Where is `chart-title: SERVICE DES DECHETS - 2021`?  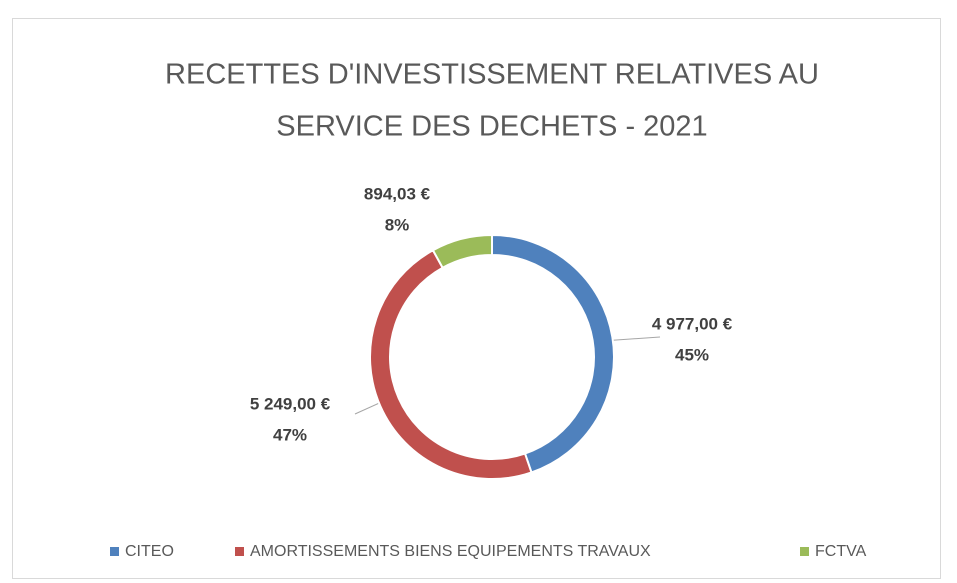
chart-title: SERVICE DES DECHETS - 2021 is located at coordinates (491, 127).